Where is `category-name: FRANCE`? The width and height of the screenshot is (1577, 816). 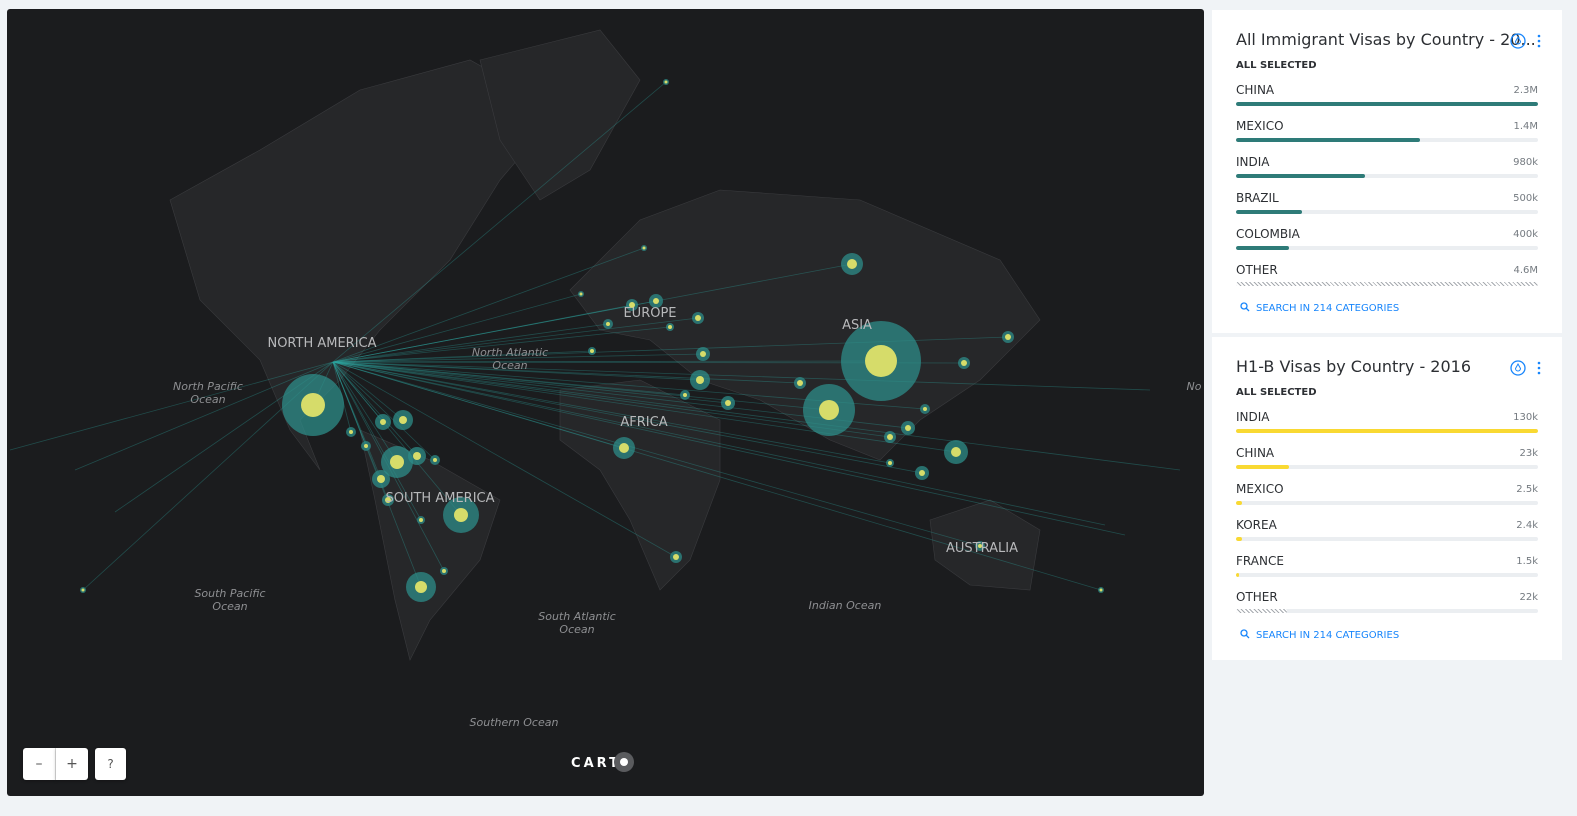 category-name: FRANCE is located at coordinates (1260, 561).